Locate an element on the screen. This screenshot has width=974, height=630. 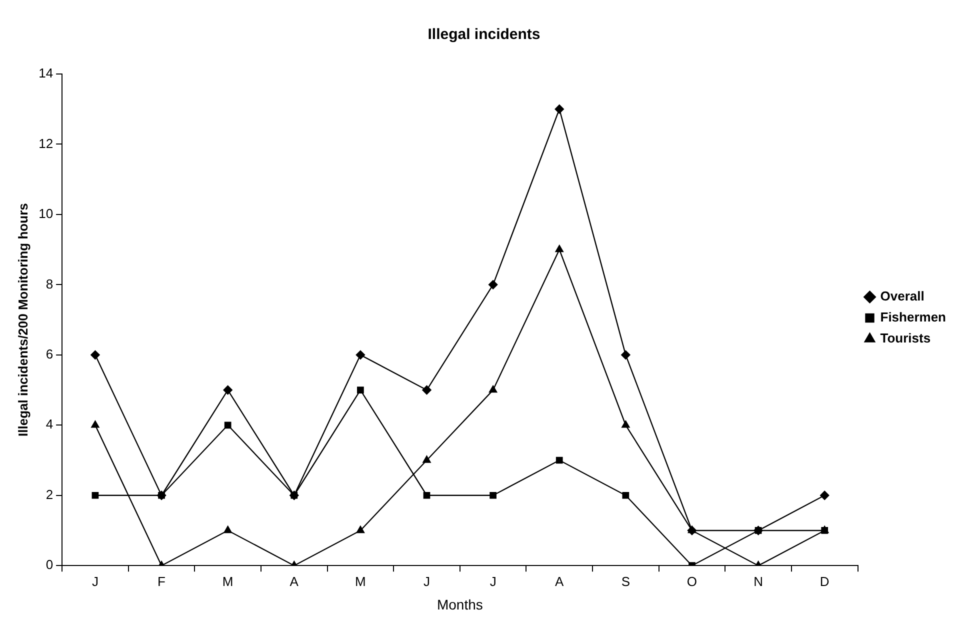
y-tick-label: 8 is located at coordinates (50, 284).